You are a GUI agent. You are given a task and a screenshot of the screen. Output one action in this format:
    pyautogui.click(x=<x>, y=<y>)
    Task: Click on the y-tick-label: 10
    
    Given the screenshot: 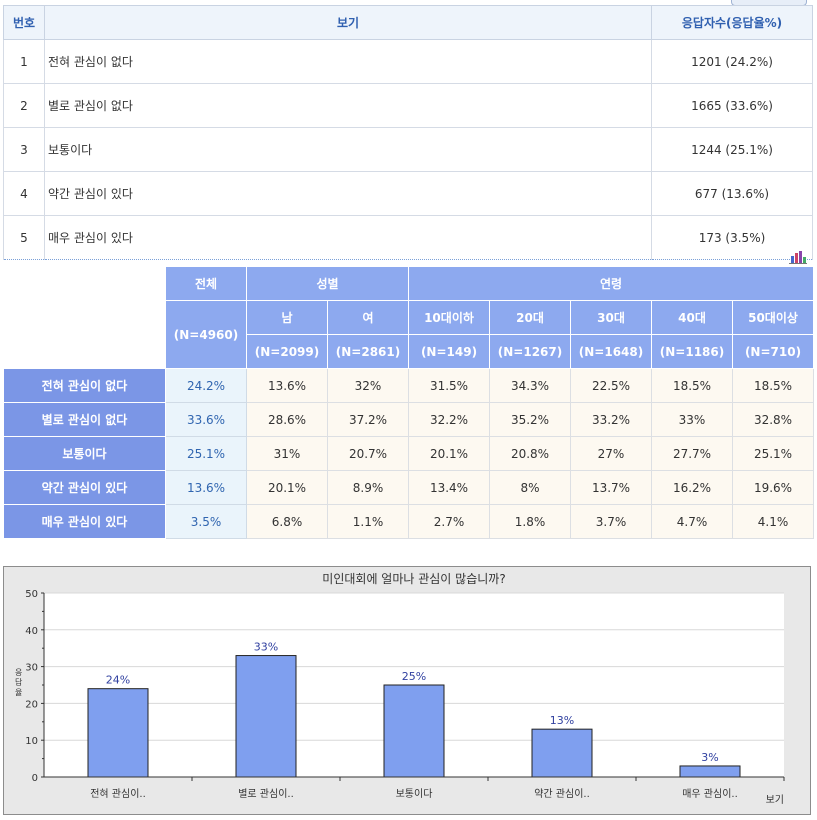 What is the action you would take?
    pyautogui.click(x=31, y=741)
    